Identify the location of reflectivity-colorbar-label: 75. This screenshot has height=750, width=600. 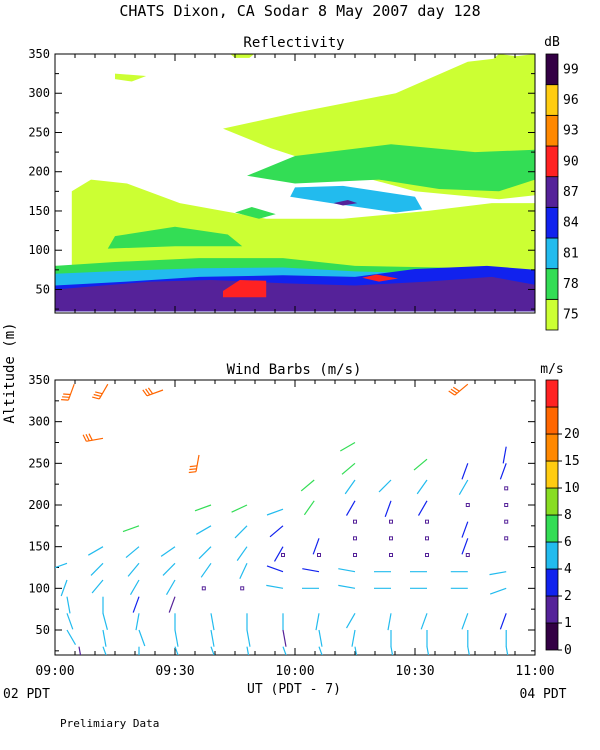
(571, 315).